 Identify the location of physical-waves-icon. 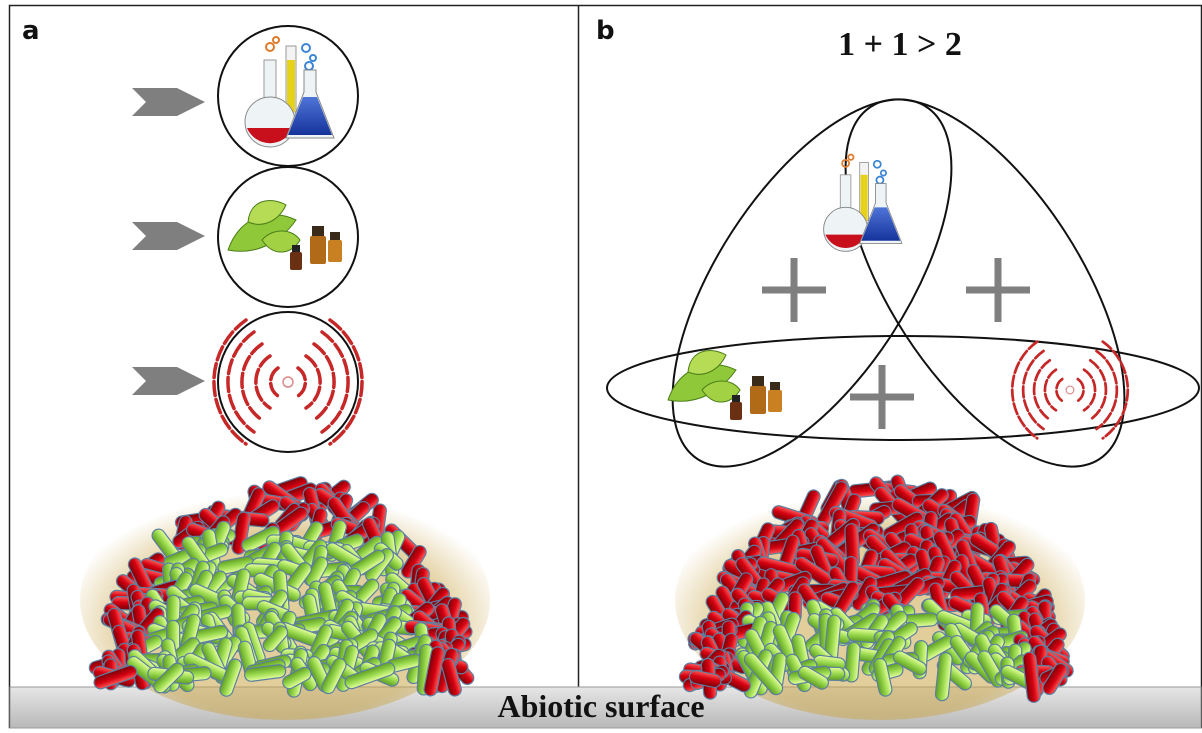
(1070, 390).